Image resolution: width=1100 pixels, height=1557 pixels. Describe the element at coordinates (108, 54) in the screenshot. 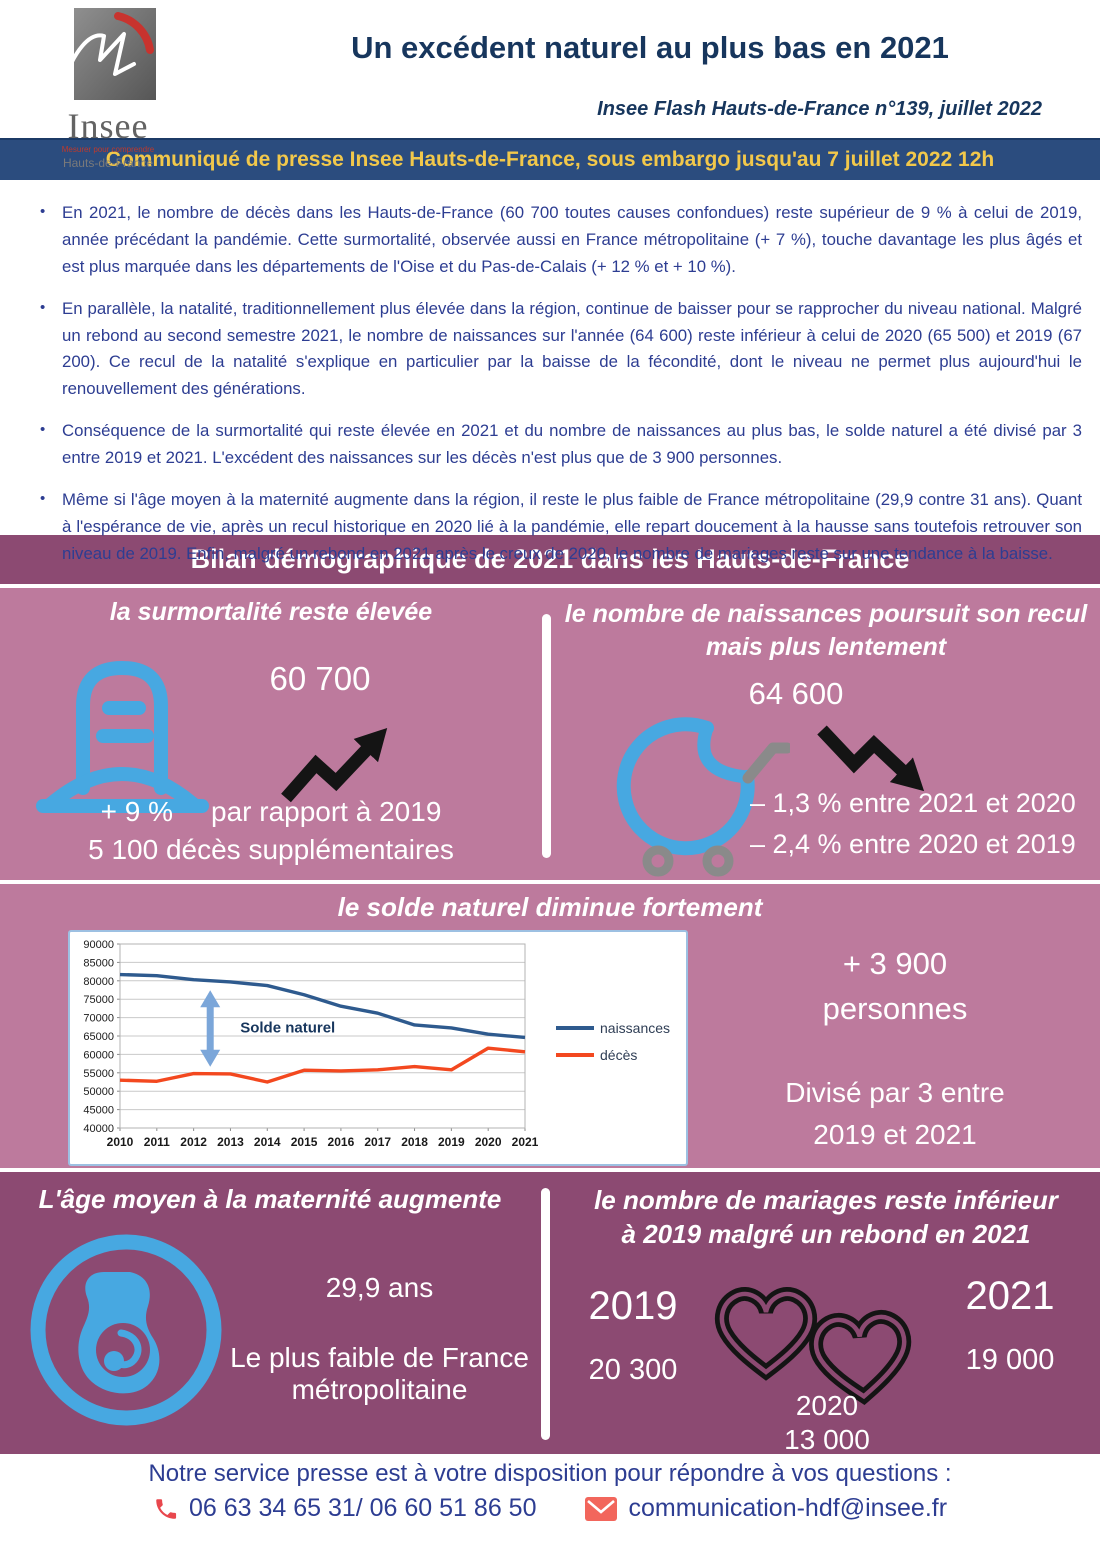

I see `insee-logo-icon` at that location.